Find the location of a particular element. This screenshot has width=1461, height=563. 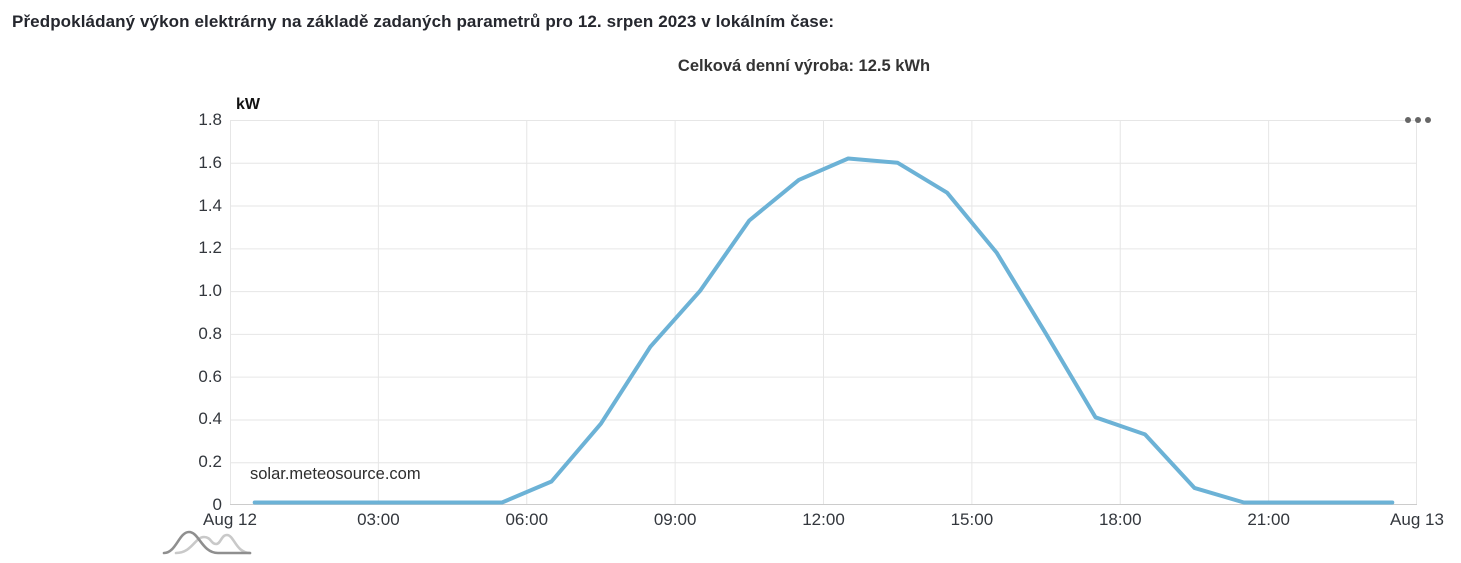

y-axis-label: 0.2 is located at coordinates (210, 462).